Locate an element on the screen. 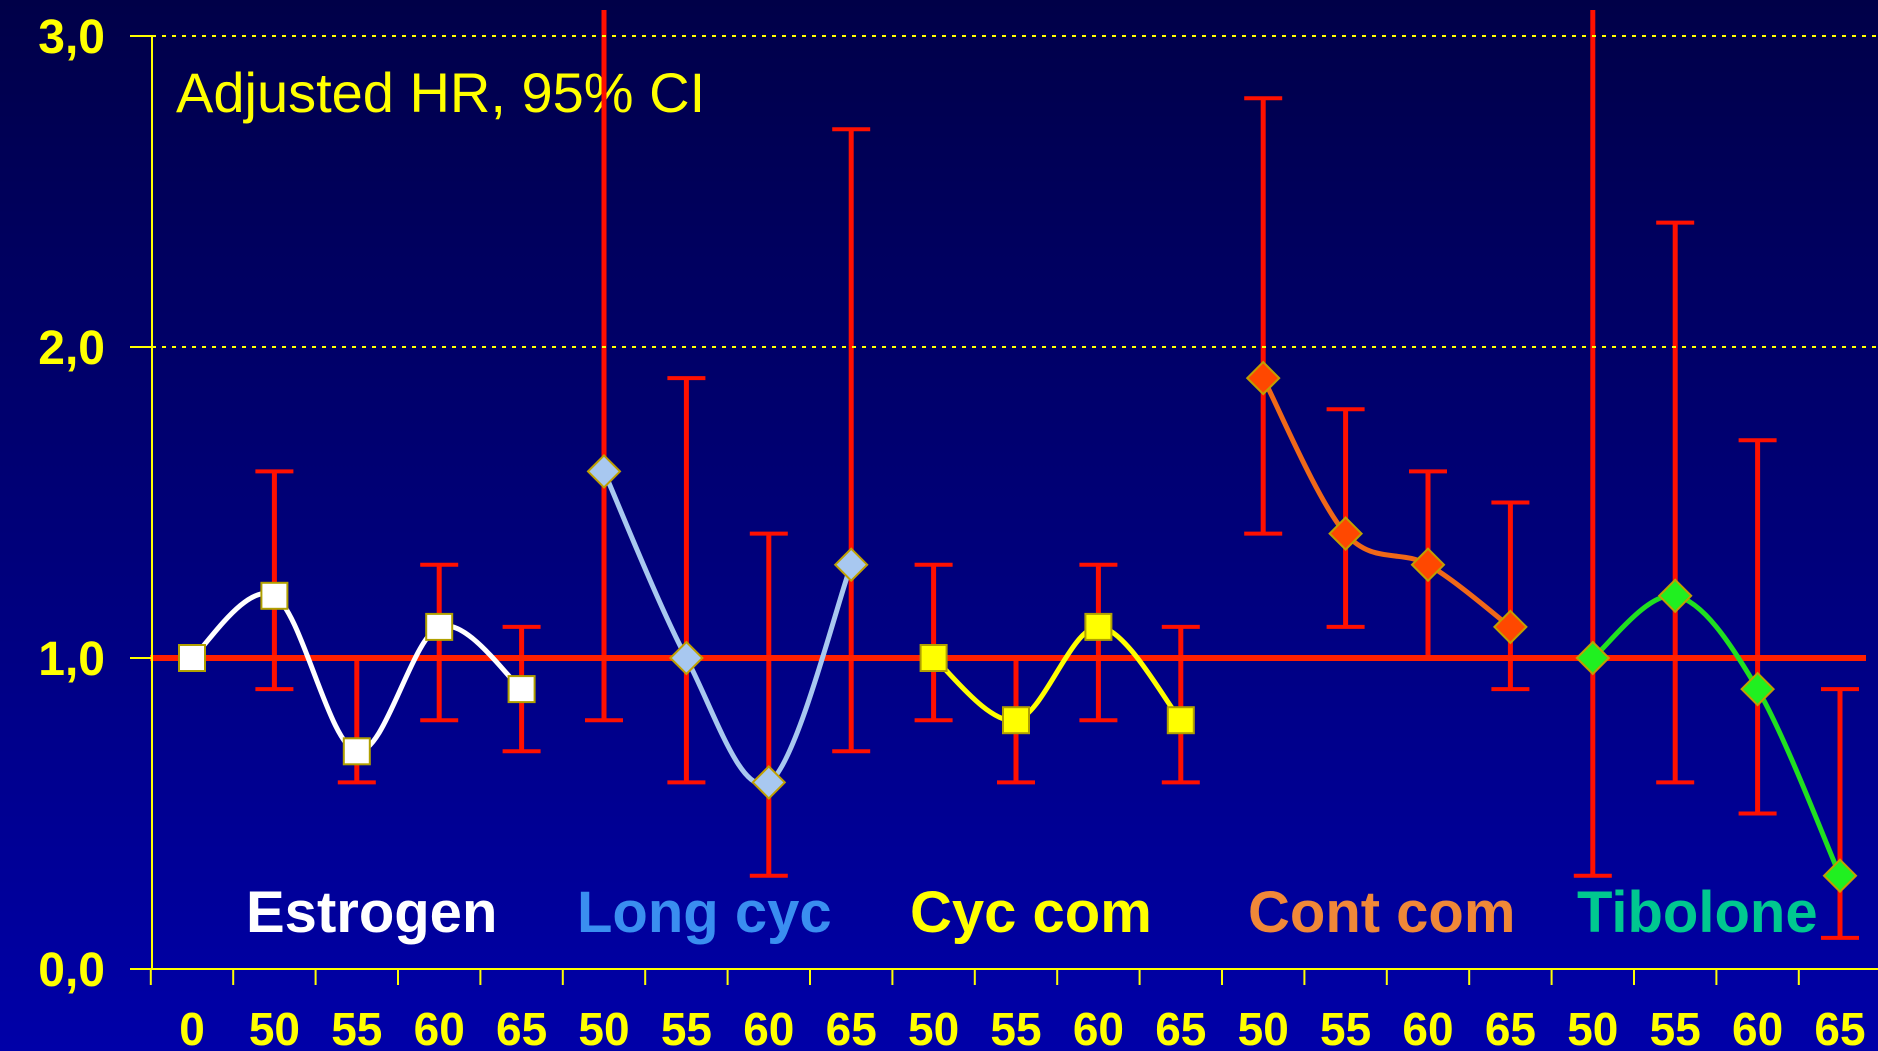 The image size is (1878, 1051). legend-label: Cont com is located at coordinates (1381, 912).